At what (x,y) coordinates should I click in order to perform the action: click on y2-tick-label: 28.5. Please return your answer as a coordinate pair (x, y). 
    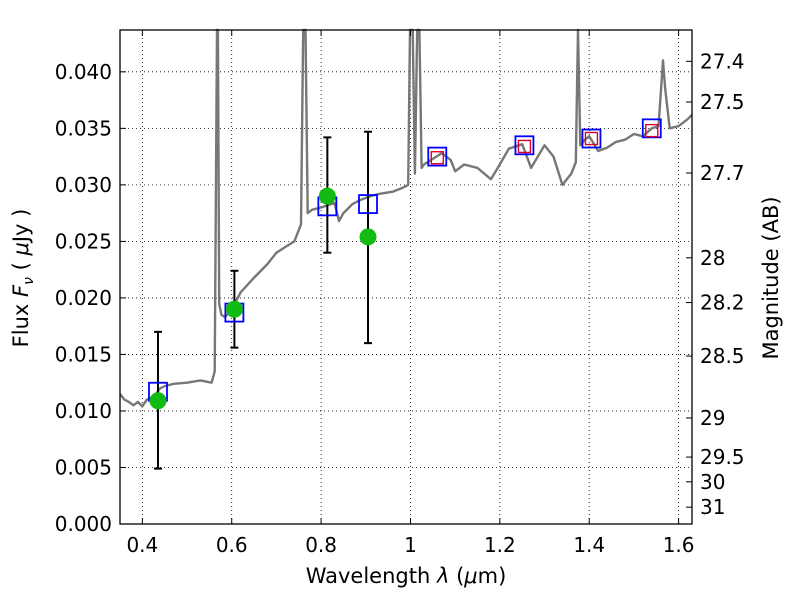
    Looking at the image, I should click on (722, 356).